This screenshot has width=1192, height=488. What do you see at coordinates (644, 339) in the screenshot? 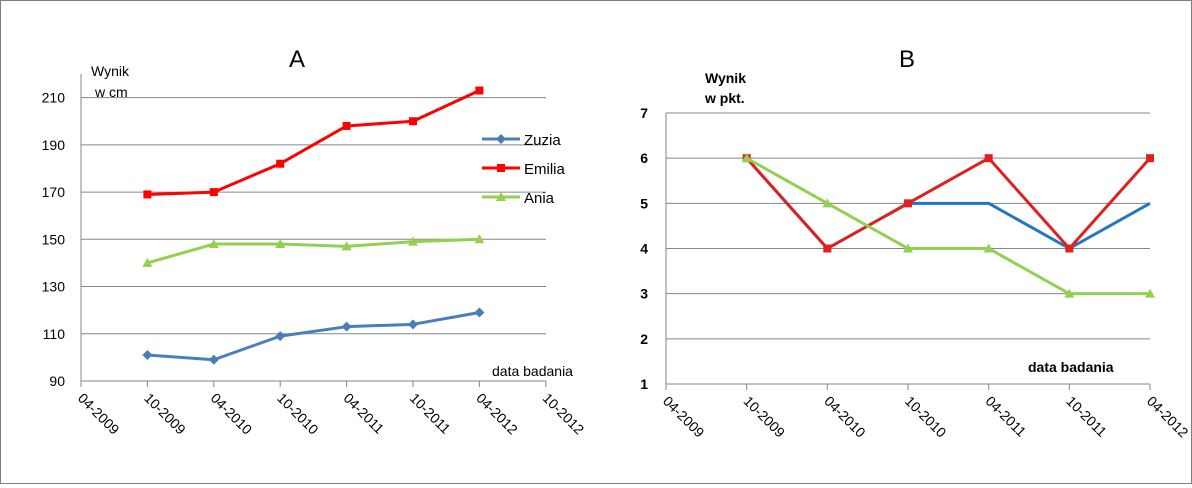
I see `y-tick-label: 2` at bounding box center [644, 339].